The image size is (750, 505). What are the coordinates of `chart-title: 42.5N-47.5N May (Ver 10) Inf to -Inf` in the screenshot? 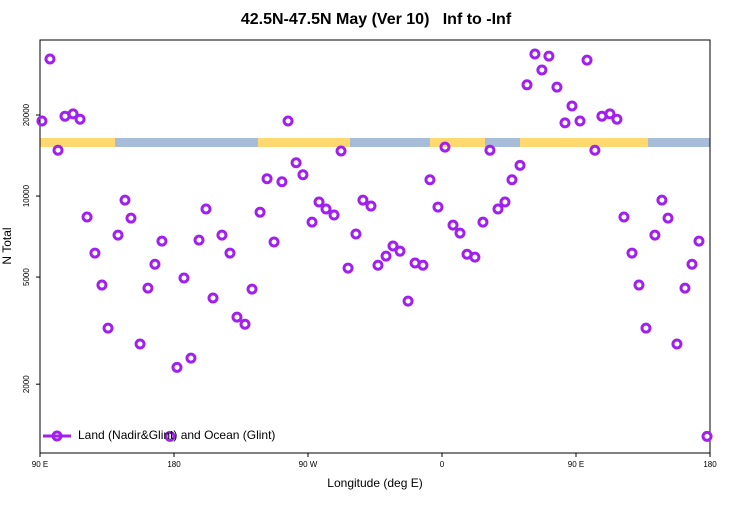 It's located at (376, 19).